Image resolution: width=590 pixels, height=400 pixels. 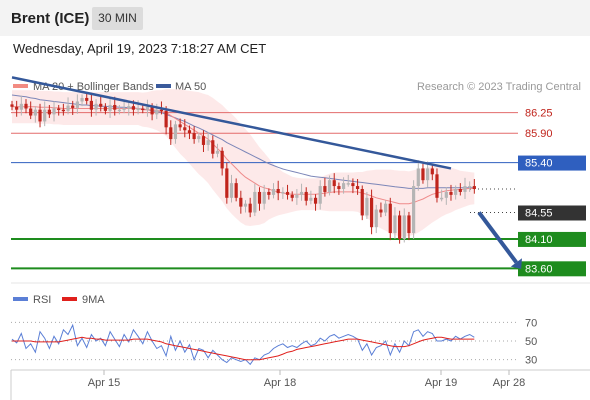 I want to click on rsi-ma-line, so click(x=243, y=348).